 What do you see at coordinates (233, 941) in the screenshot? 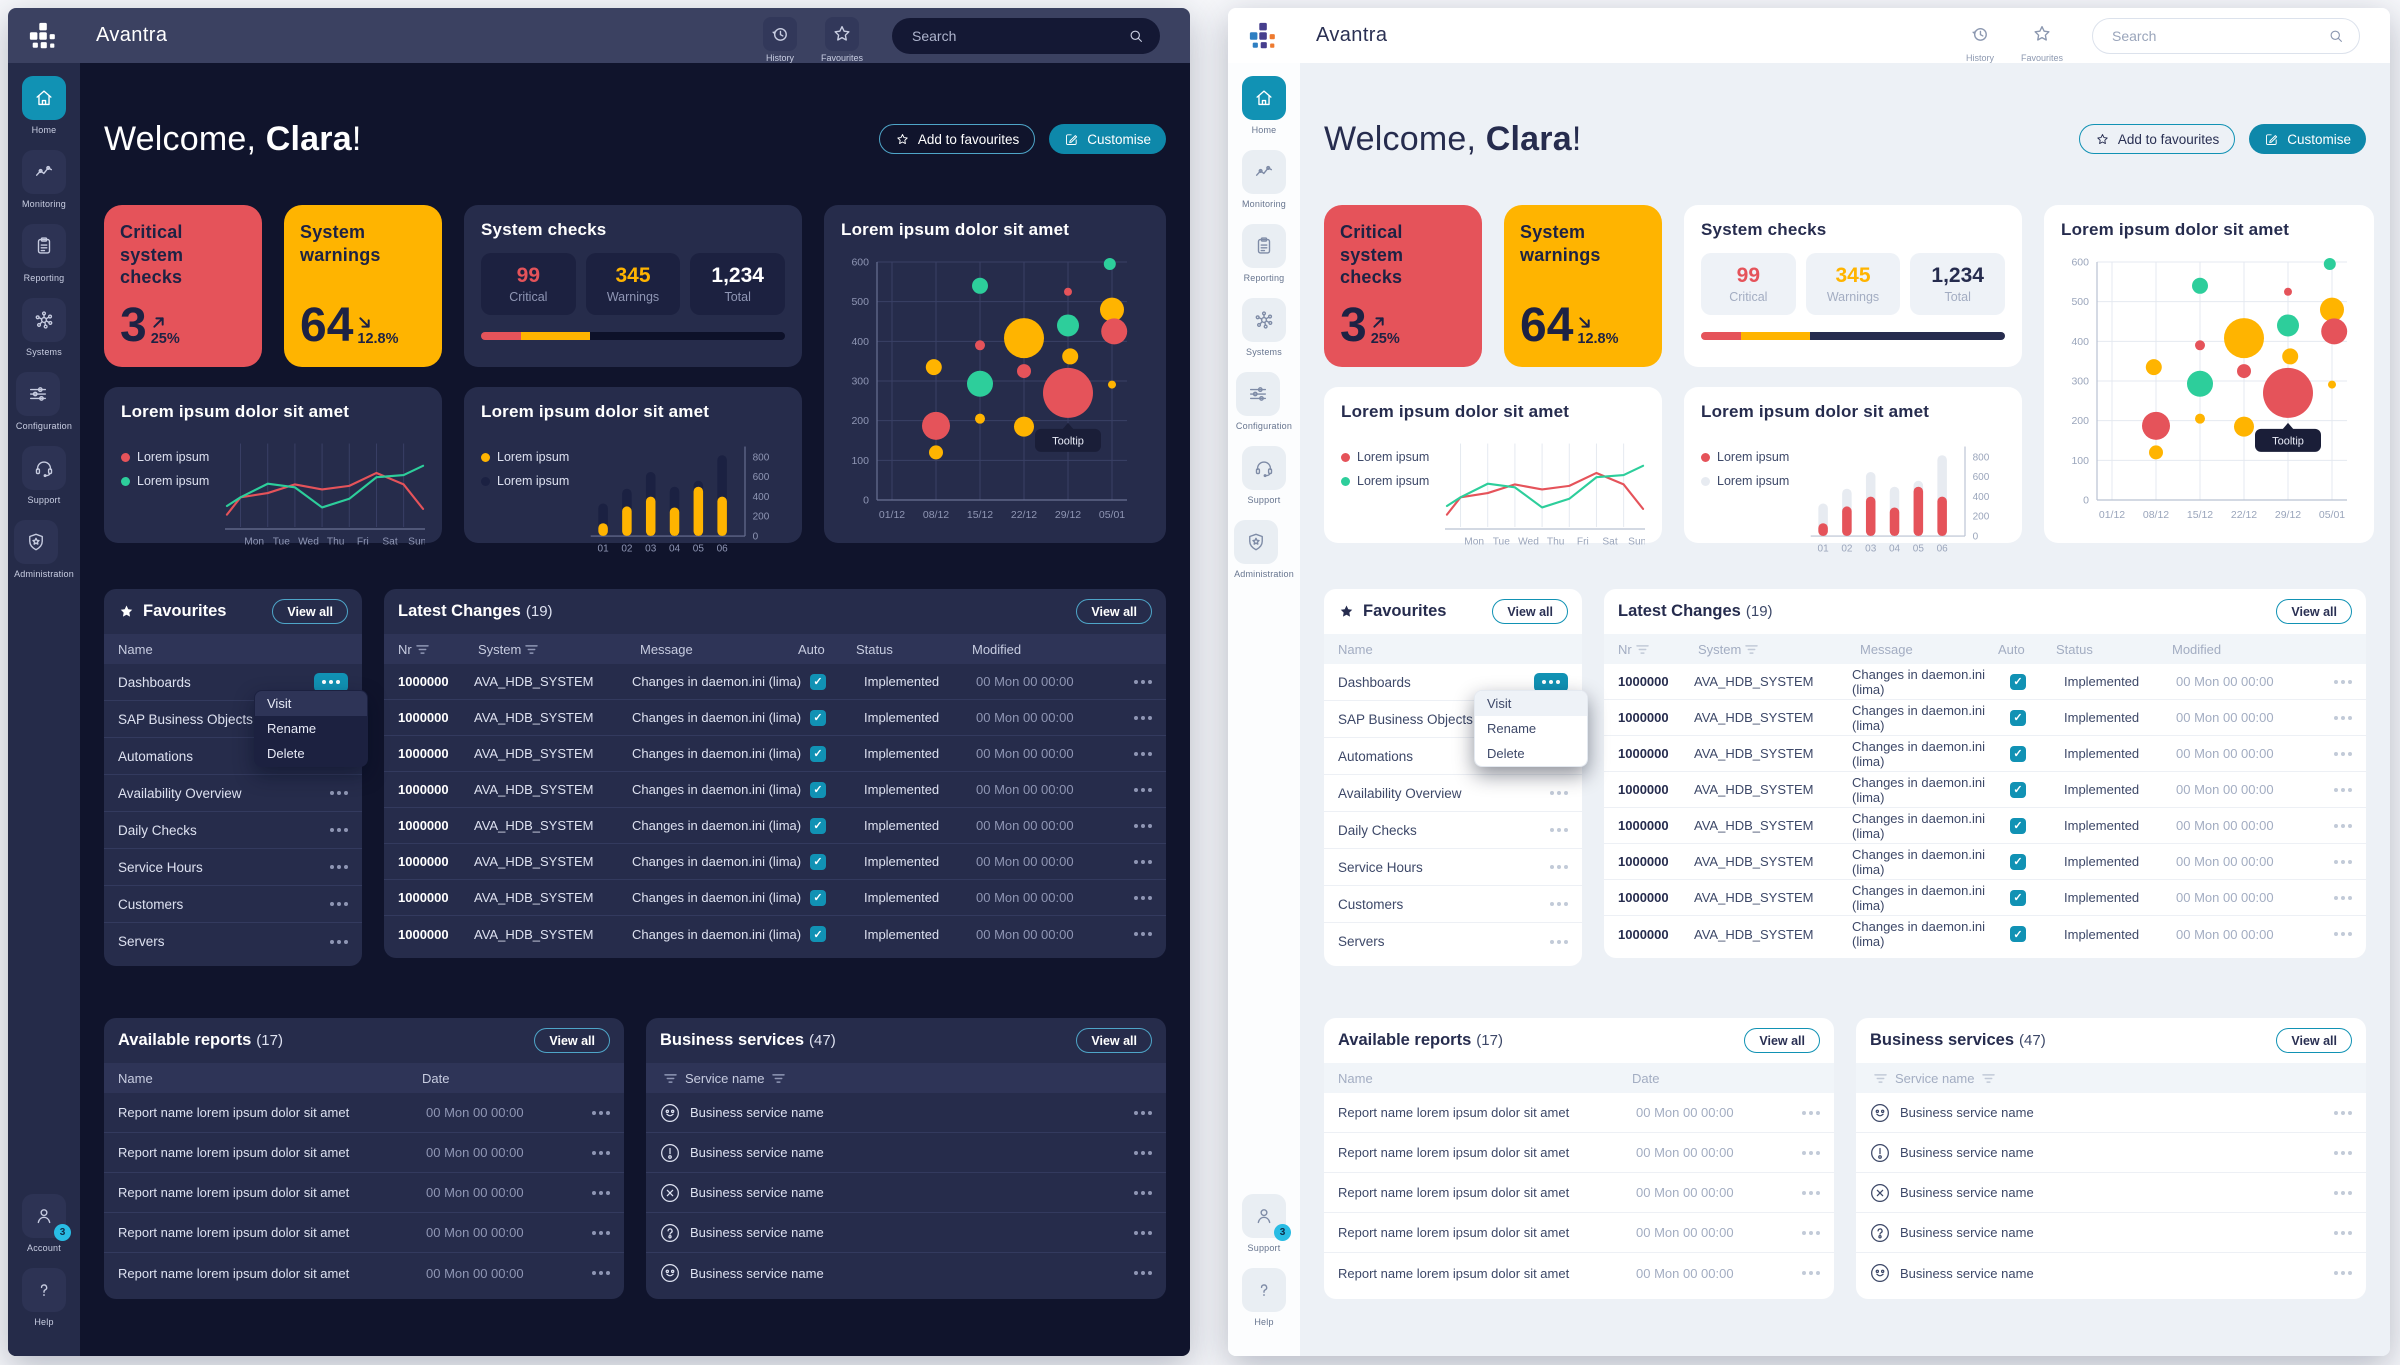
I see `favourite-row: Servers` at bounding box center [233, 941].